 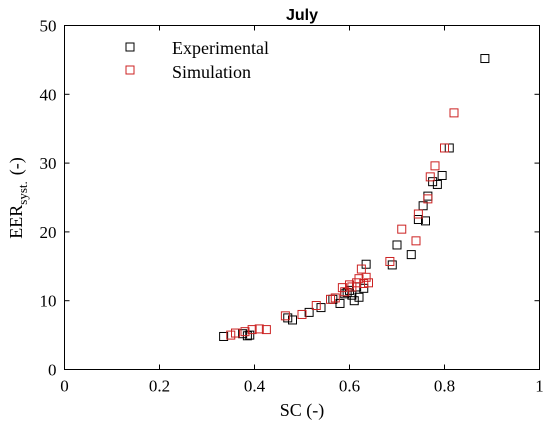 I want to click on y-tick-label: 20, so click(x=48, y=232).